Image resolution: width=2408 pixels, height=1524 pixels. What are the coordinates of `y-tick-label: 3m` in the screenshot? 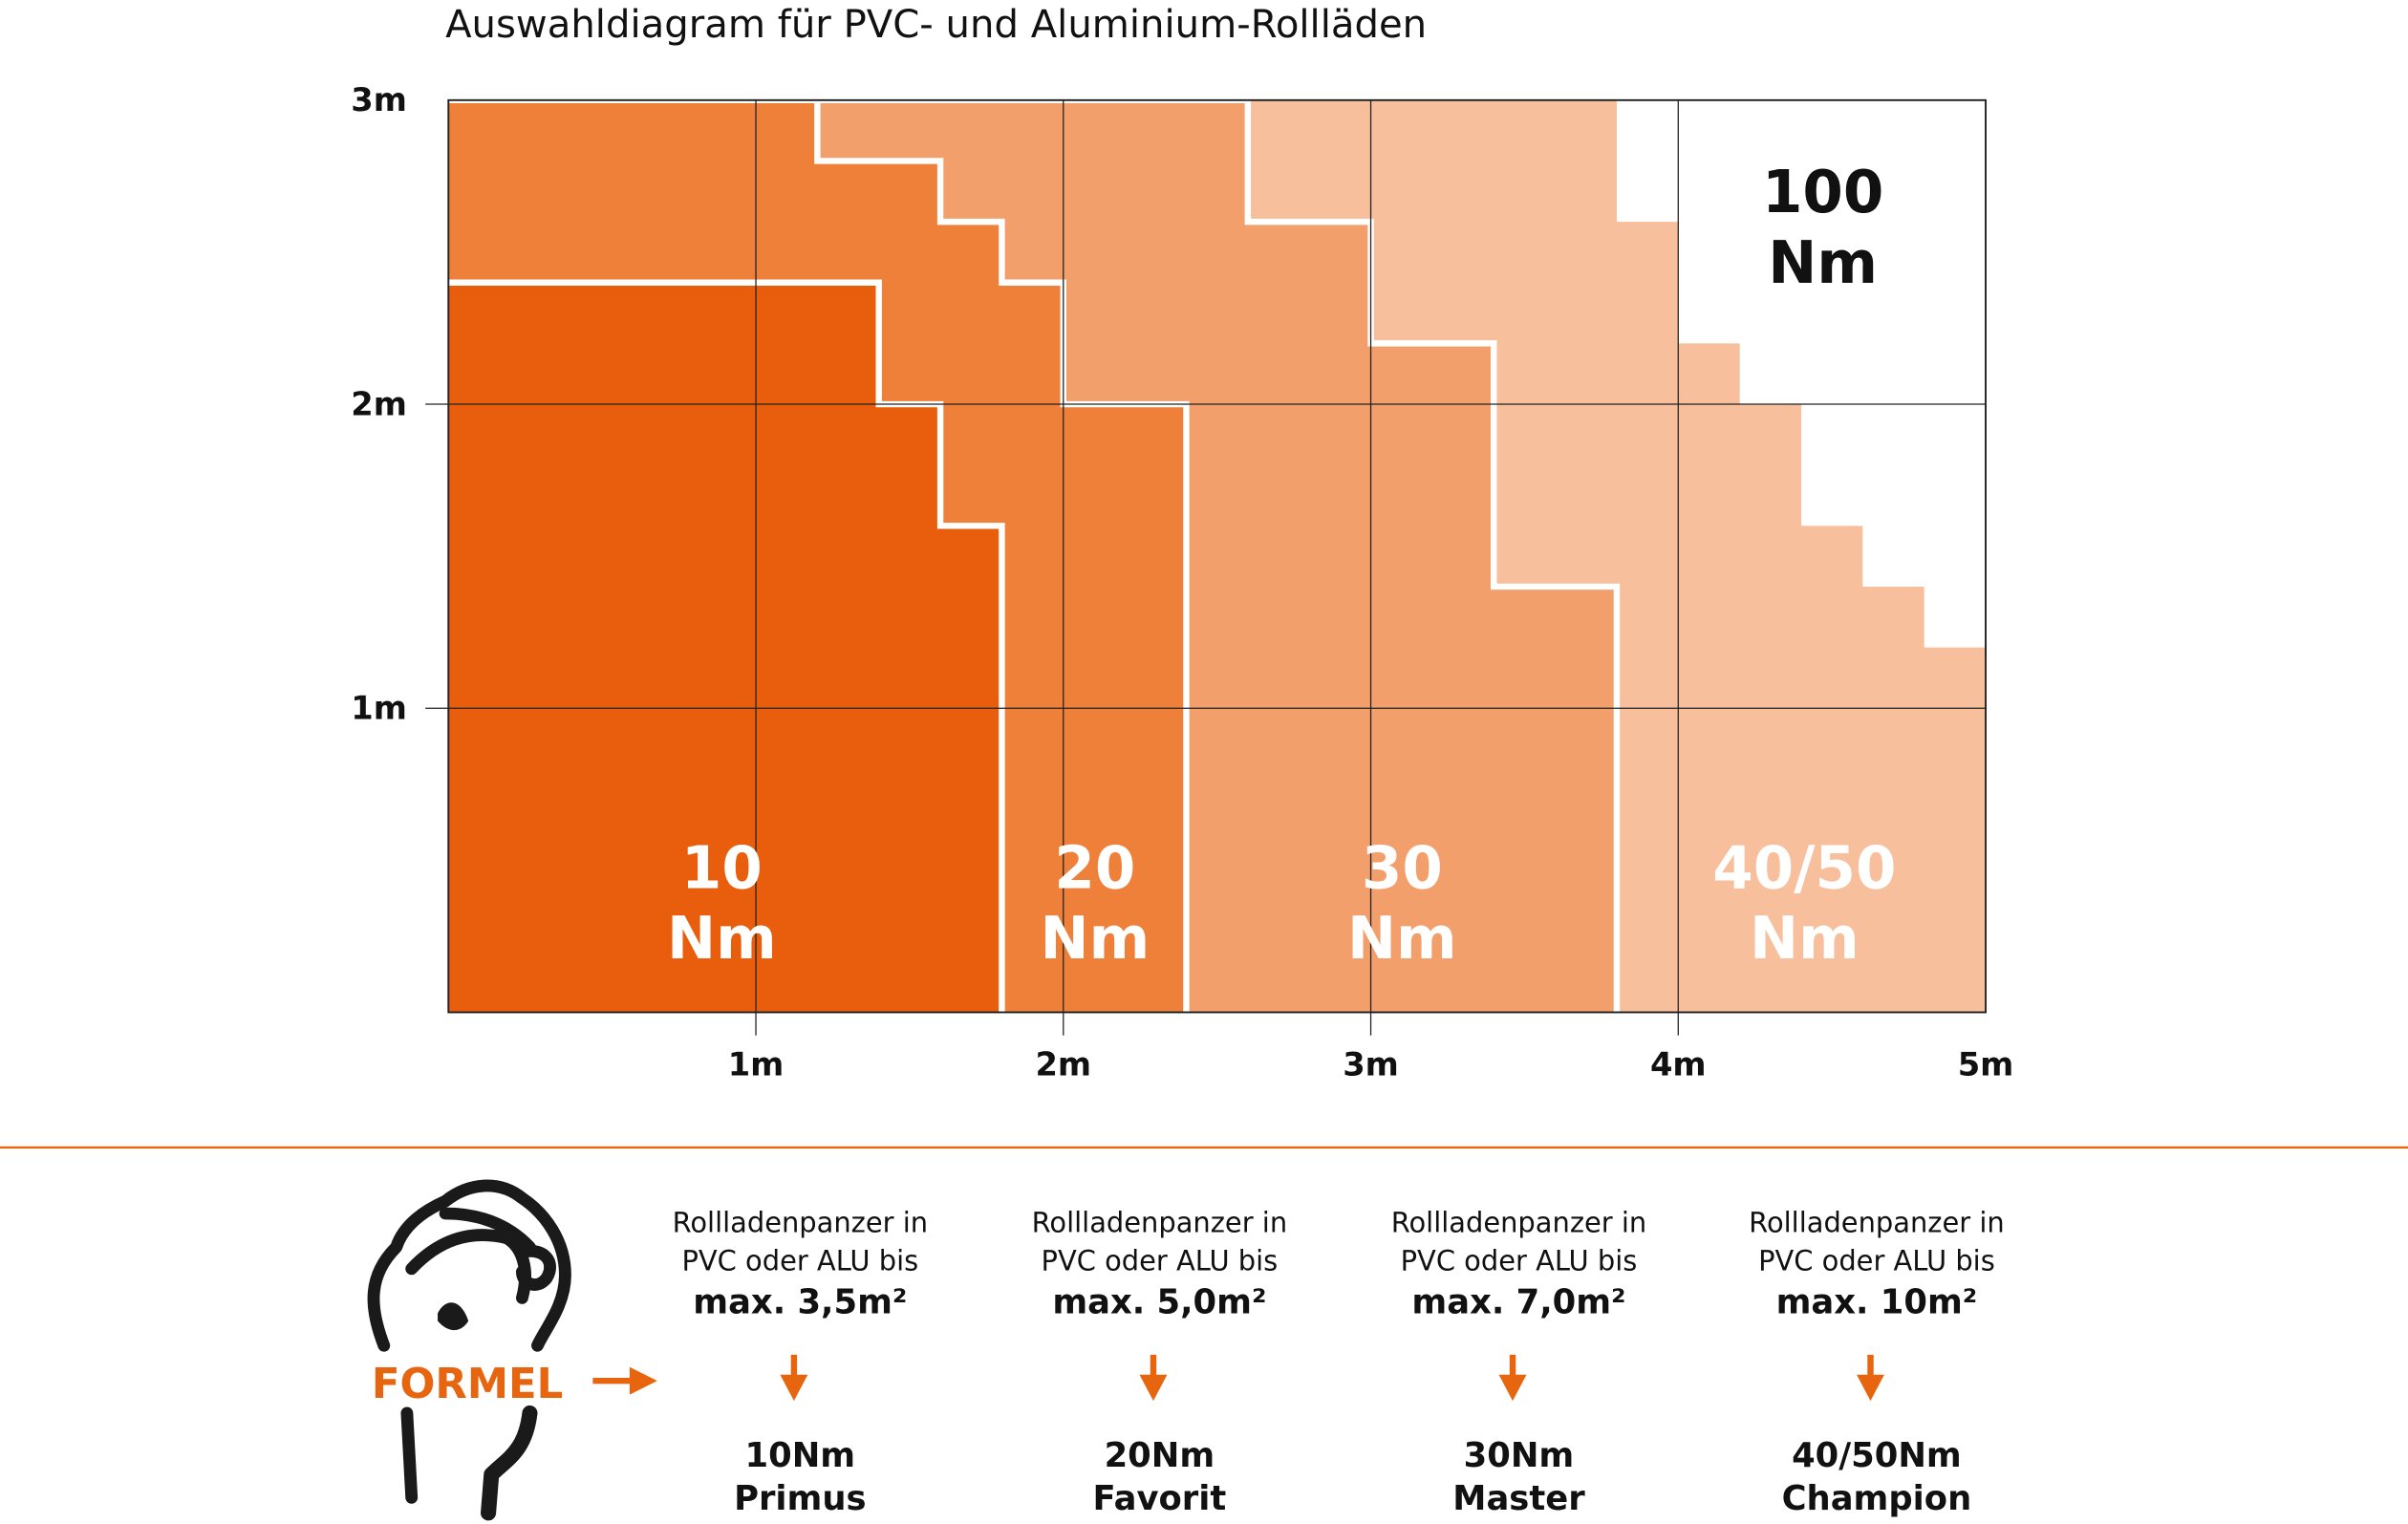 It's located at (379, 100).